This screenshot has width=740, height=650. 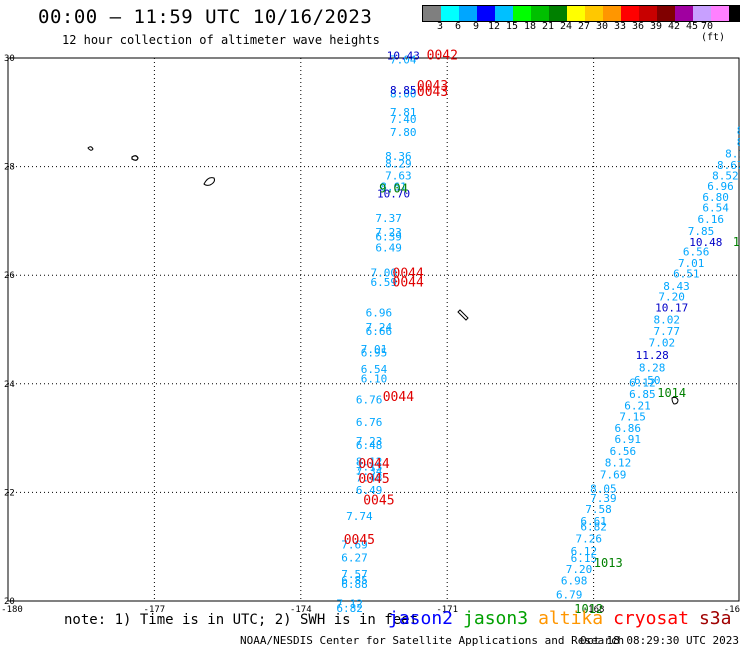 What do you see at coordinates (608, 563) in the screenshot?
I see `wave-height-label: 1013` at bounding box center [608, 563].